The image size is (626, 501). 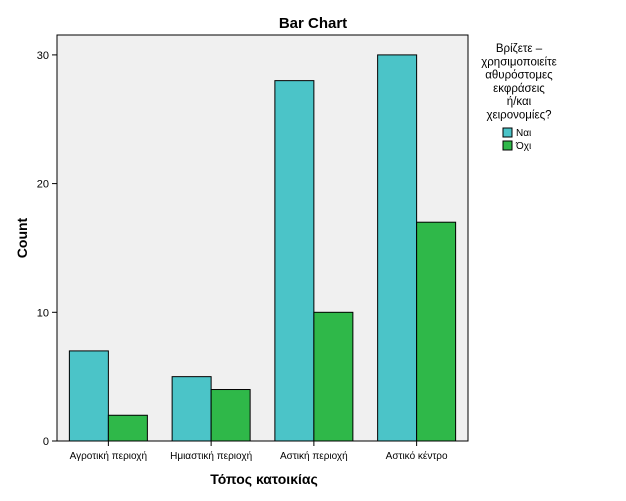 What do you see at coordinates (43, 313) in the screenshot?
I see `y-tick-label: 10` at bounding box center [43, 313].